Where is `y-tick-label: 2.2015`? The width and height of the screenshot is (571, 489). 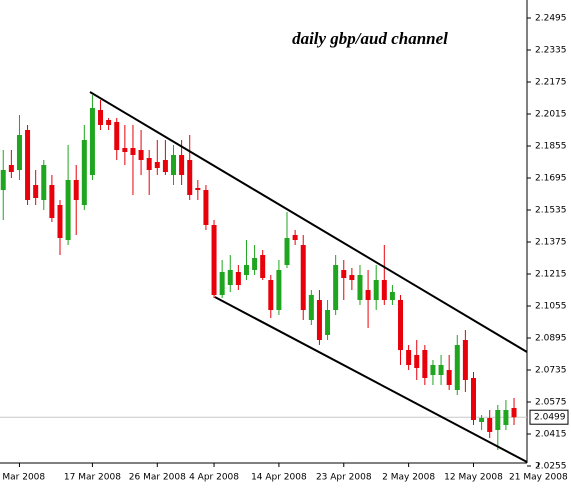 y-tick-label: 2.2015 is located at coordinates (551, 115).